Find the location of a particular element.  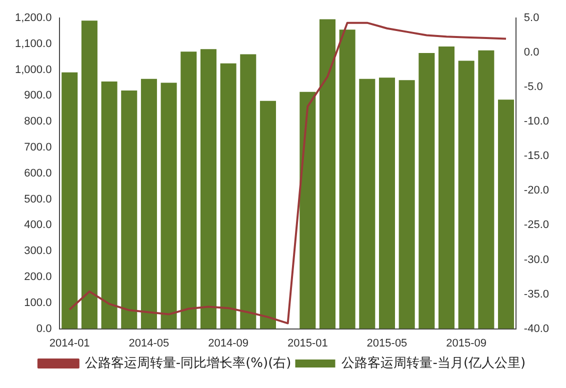

y-tick-label: 0.0 is located at coordinates (44, 328).